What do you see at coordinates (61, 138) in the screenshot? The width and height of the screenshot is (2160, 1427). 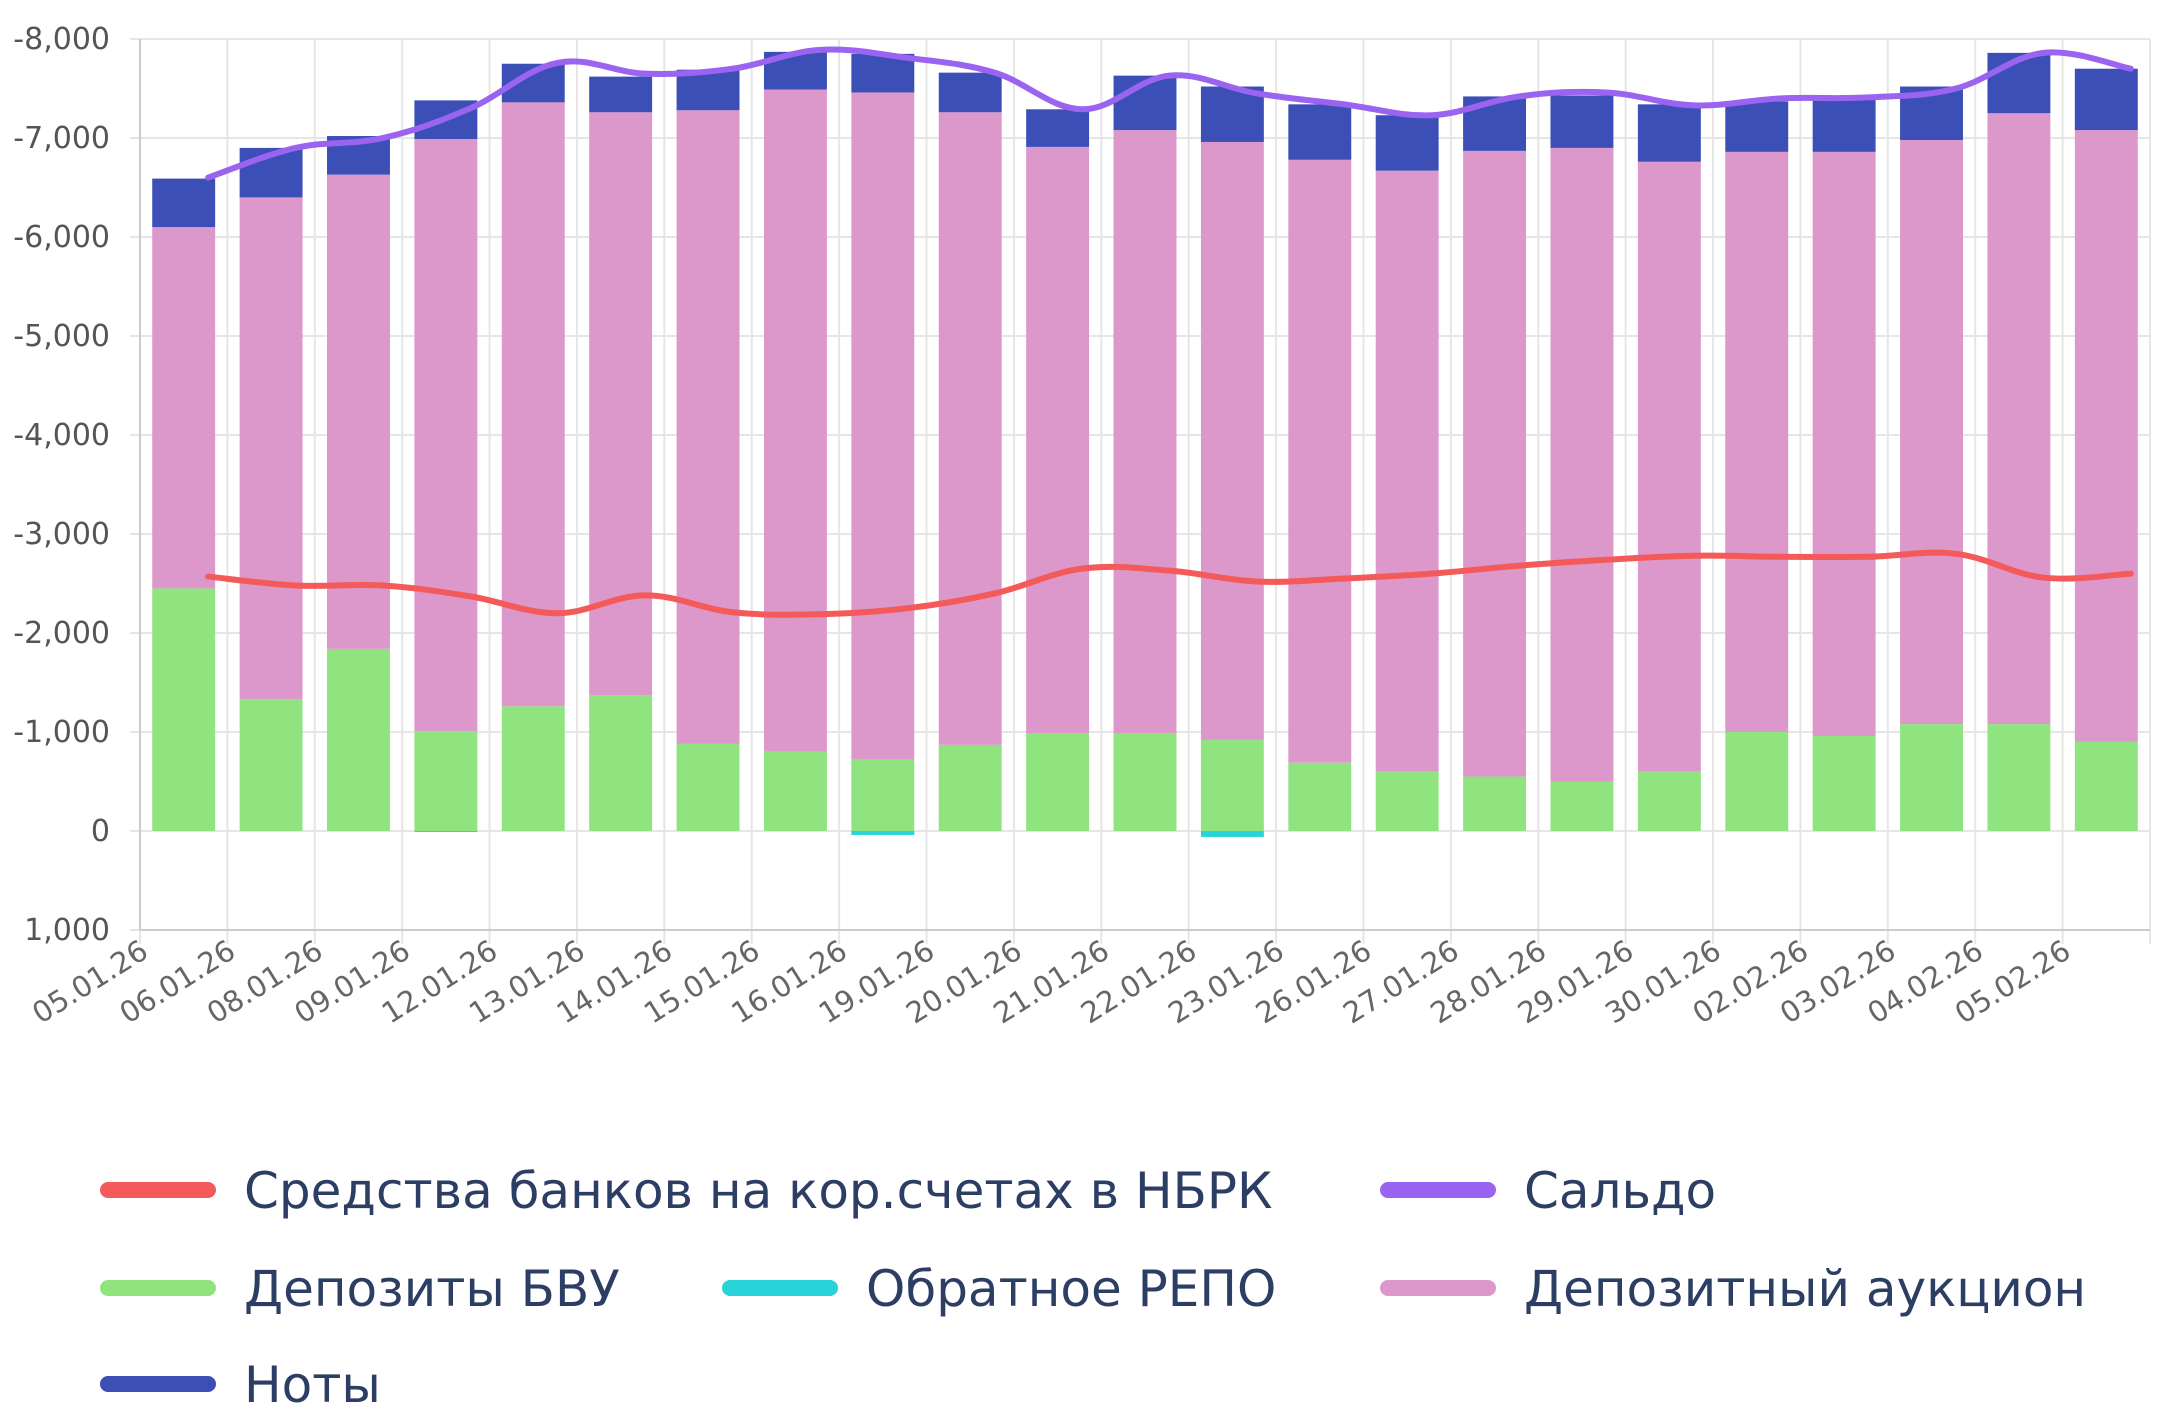 I see `y-tick-label: -7,000` at bounding box center [61, 138].